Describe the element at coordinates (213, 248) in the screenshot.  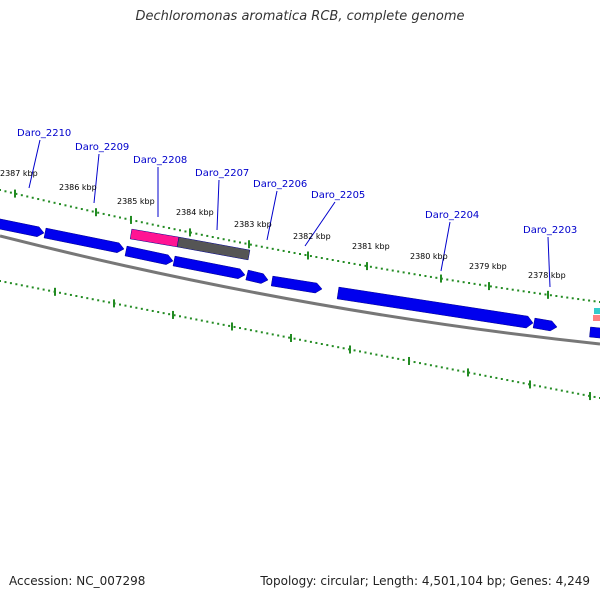
I see `pseudogene-block` at that location.